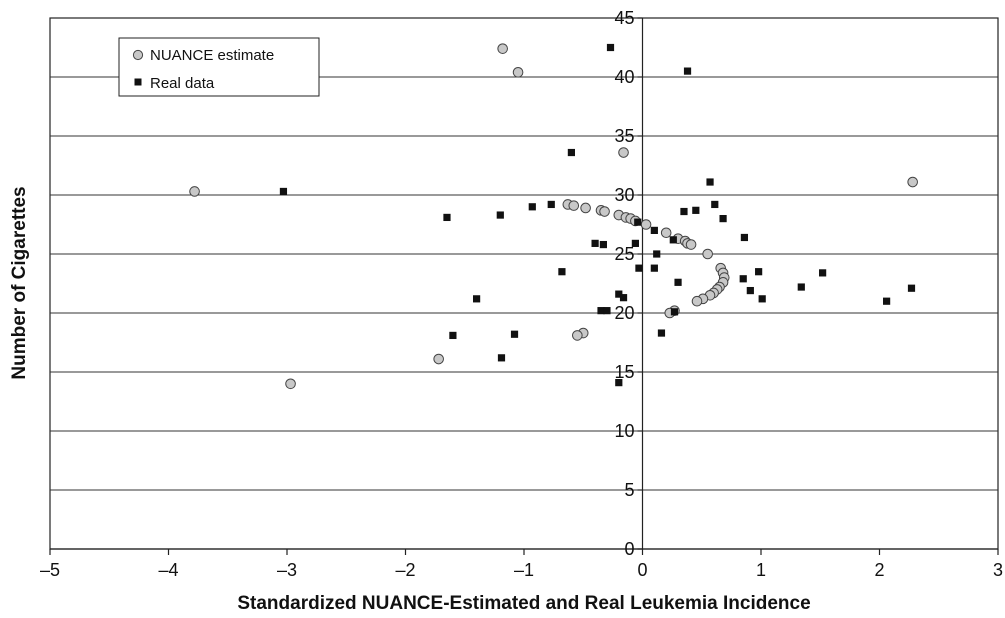 The height and width of the screenshot is (618, 1005). What do you see at coordinates (629, 549) in the screenshot?
I see `y-tick-label-0: 0` at bounding box center [629, 549].